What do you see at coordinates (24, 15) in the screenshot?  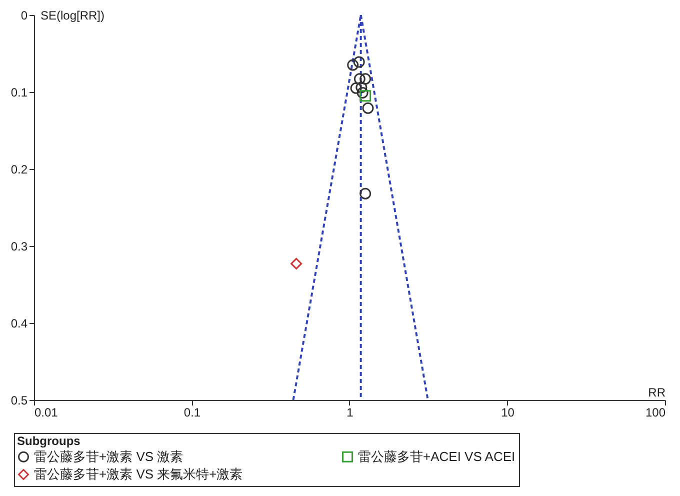 I see `y-tick-label: 0` at bounding box center [24, 15].